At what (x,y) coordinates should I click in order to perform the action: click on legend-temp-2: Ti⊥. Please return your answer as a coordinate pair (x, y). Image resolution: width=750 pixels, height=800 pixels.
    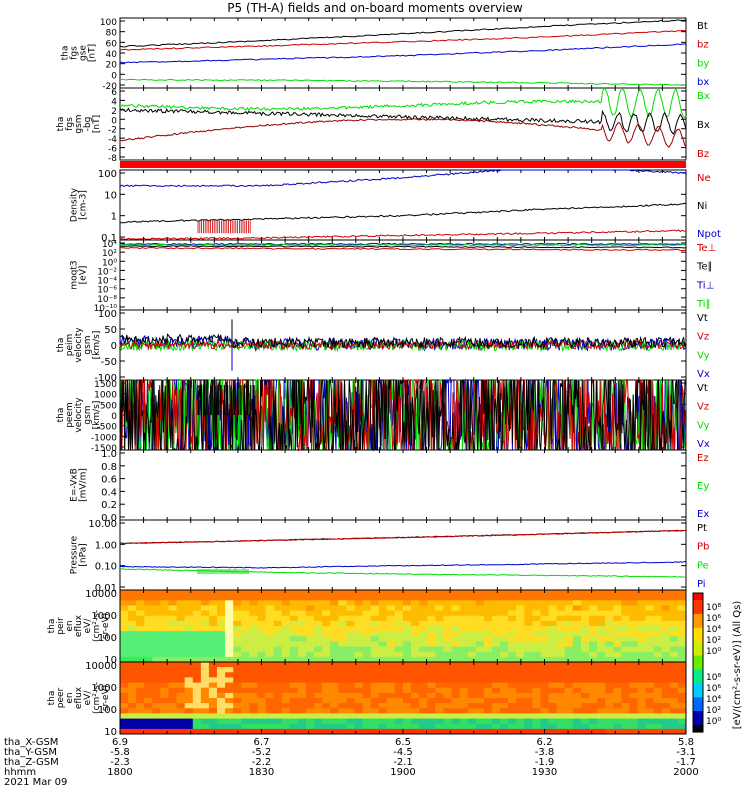
    Looking at the image, I should click on (705, 285).